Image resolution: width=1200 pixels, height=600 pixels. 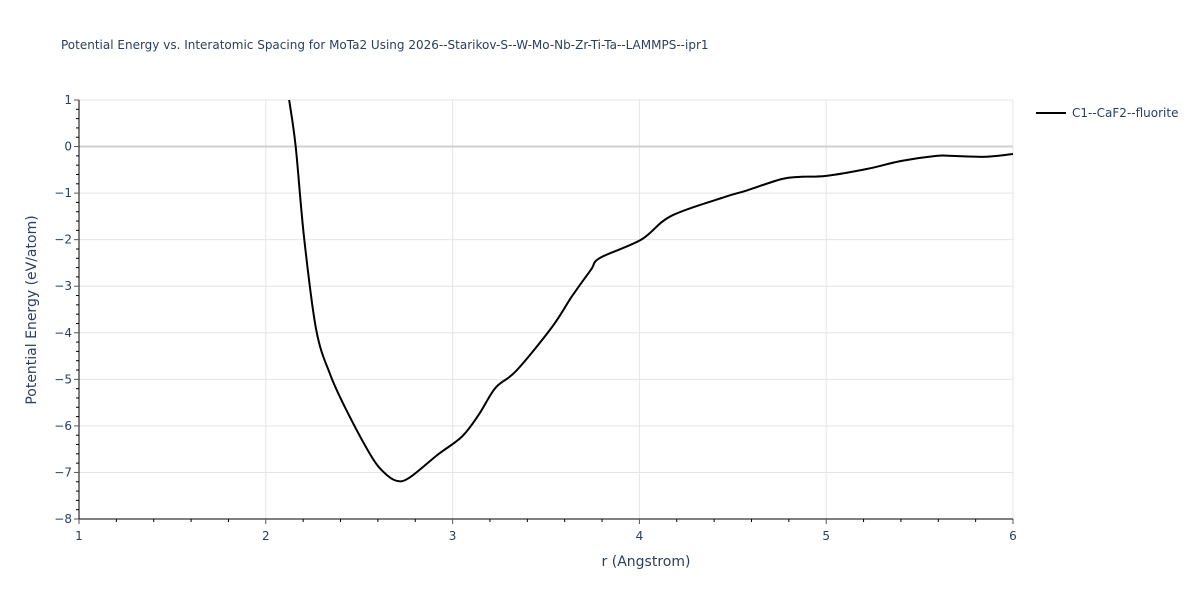 I want to click on svg-text: −1, so click(x=63, y=193).